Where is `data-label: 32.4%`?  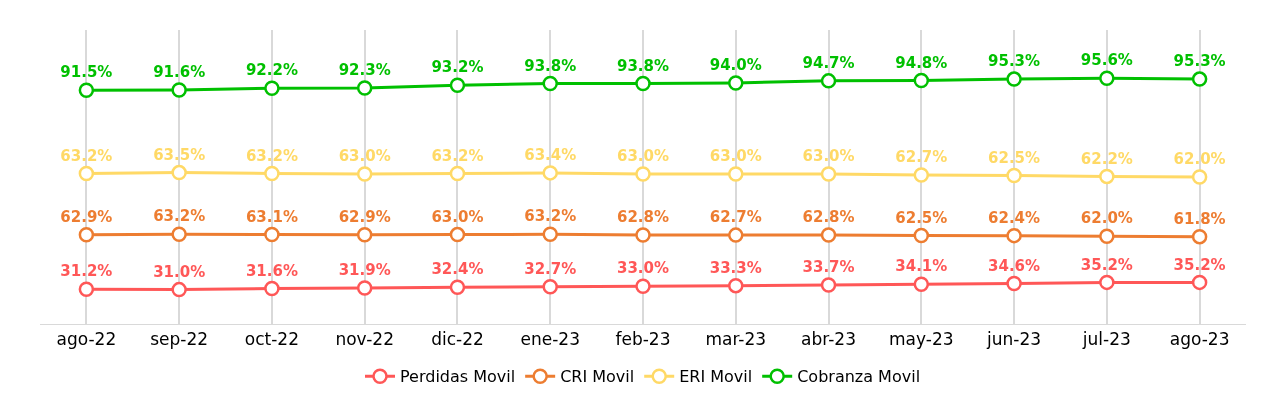
data-label: 32.4% is located at coordinates (457, 269).